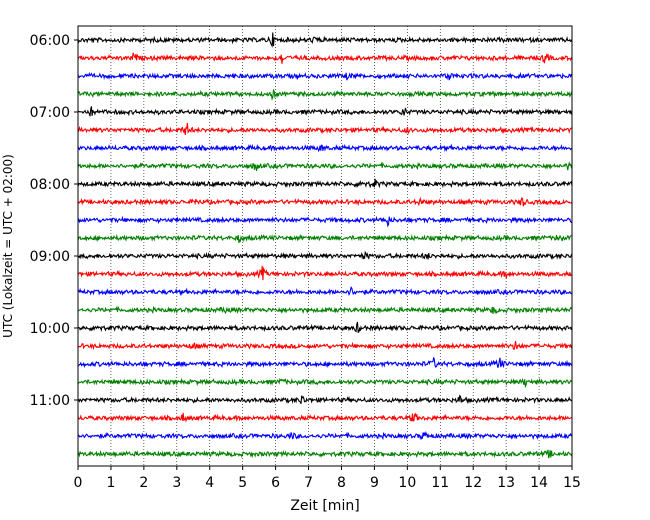  I want to click on x-tick-label: 14, so click(539, 483).